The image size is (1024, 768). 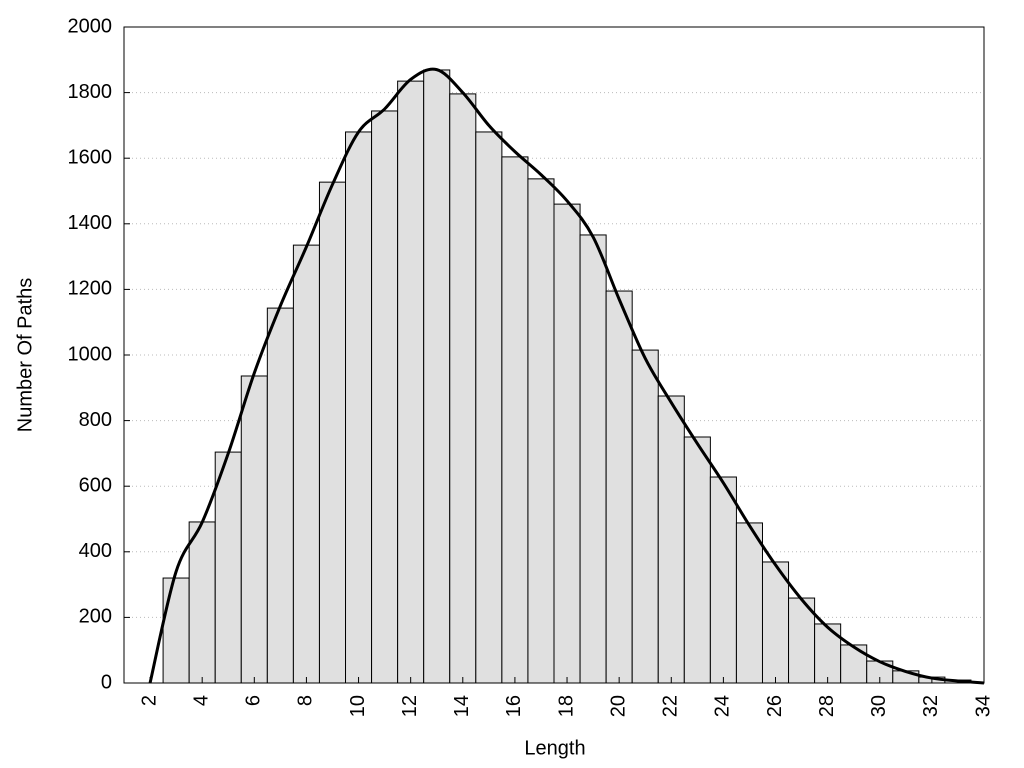 I want to click on y-tick-label: 0, so click(x=106, y=682).